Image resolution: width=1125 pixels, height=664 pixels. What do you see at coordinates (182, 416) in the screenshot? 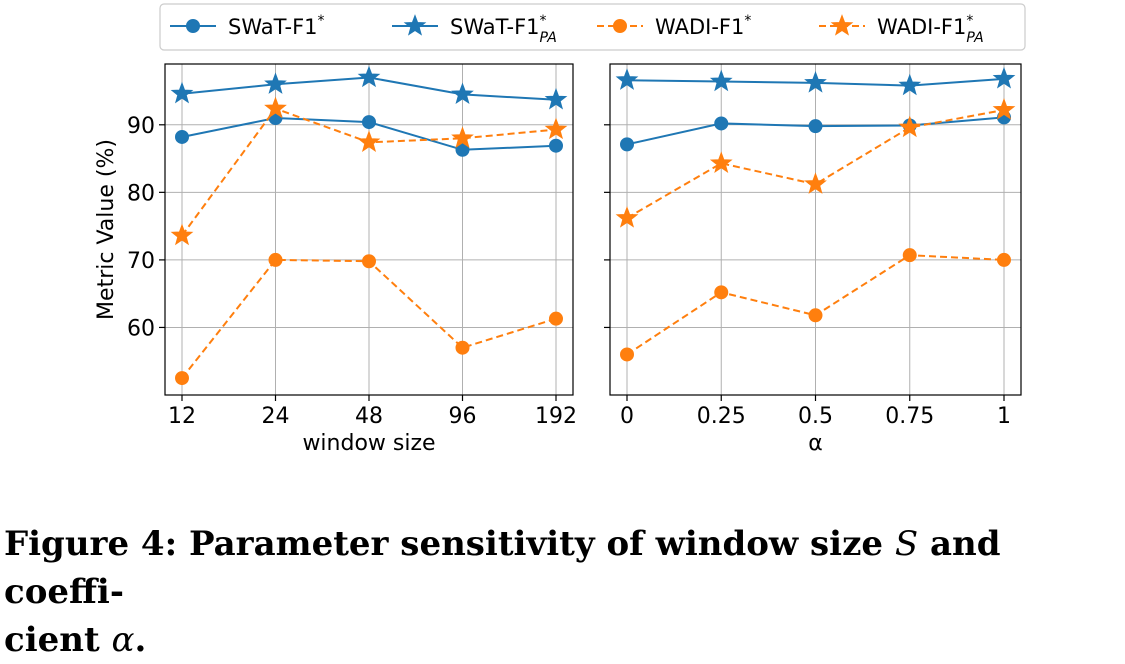
I see `x-tick-label: 12` at bounding box center [182, 416].